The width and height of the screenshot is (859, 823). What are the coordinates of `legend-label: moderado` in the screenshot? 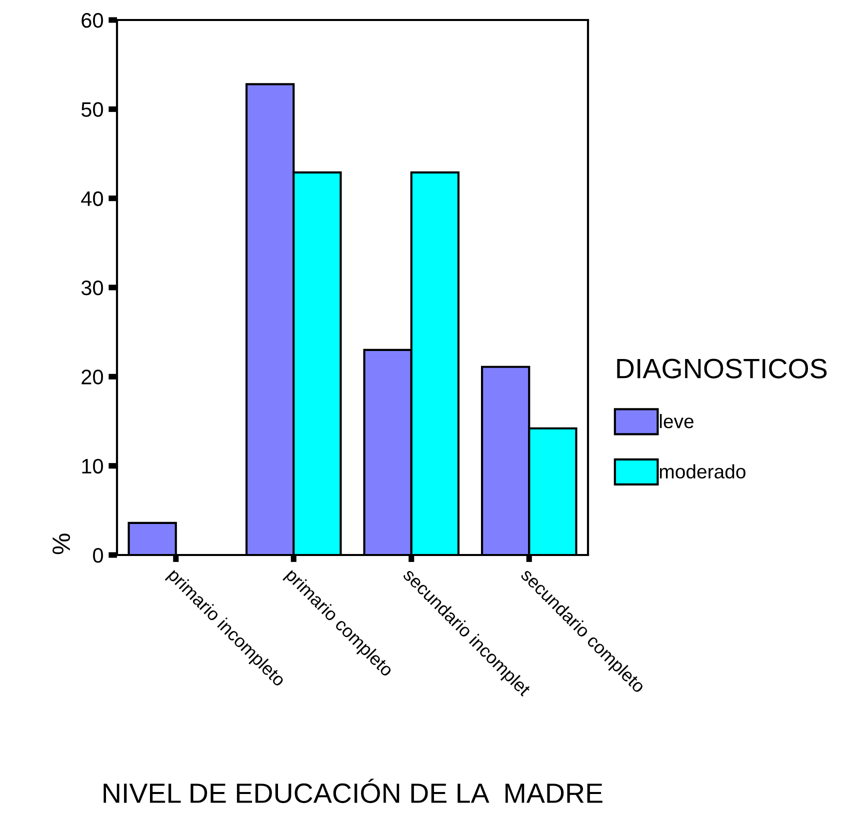 It's located at (703, 471).